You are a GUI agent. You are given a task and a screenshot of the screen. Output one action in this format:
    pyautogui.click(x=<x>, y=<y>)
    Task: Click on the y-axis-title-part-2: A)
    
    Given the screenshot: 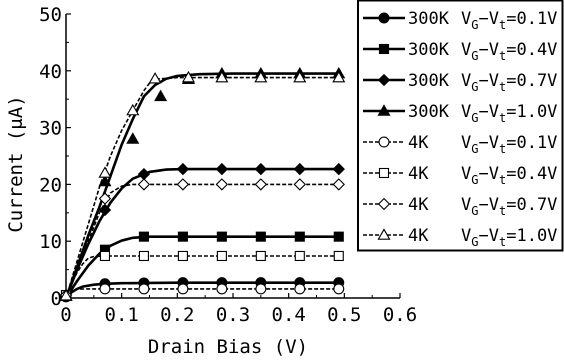 What is the action you would take?
    pyautogui.click(x=16, y=106)
    